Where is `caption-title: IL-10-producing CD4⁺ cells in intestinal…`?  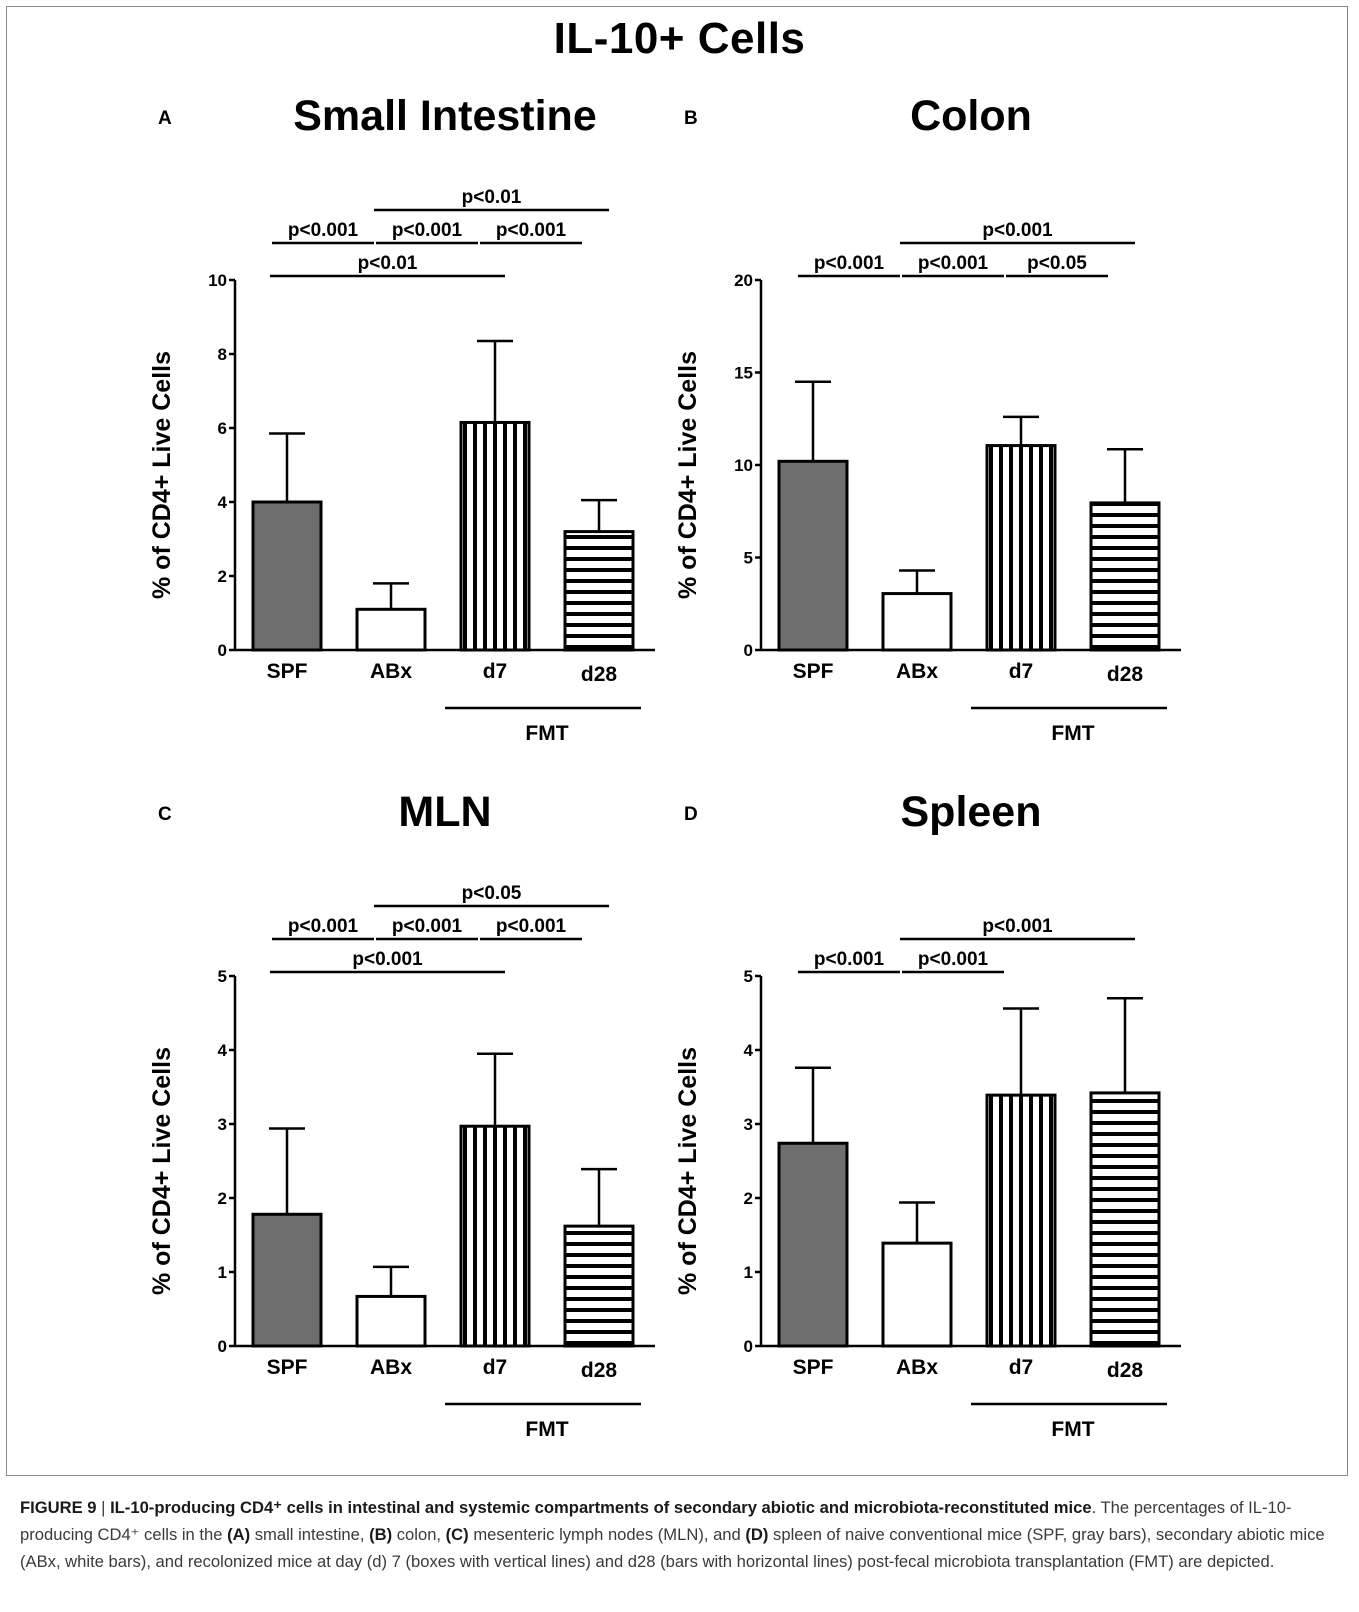
caption-title: IL-10-producing CD4⁺ cells in intestinal… is located at coordinates (601, 1507).